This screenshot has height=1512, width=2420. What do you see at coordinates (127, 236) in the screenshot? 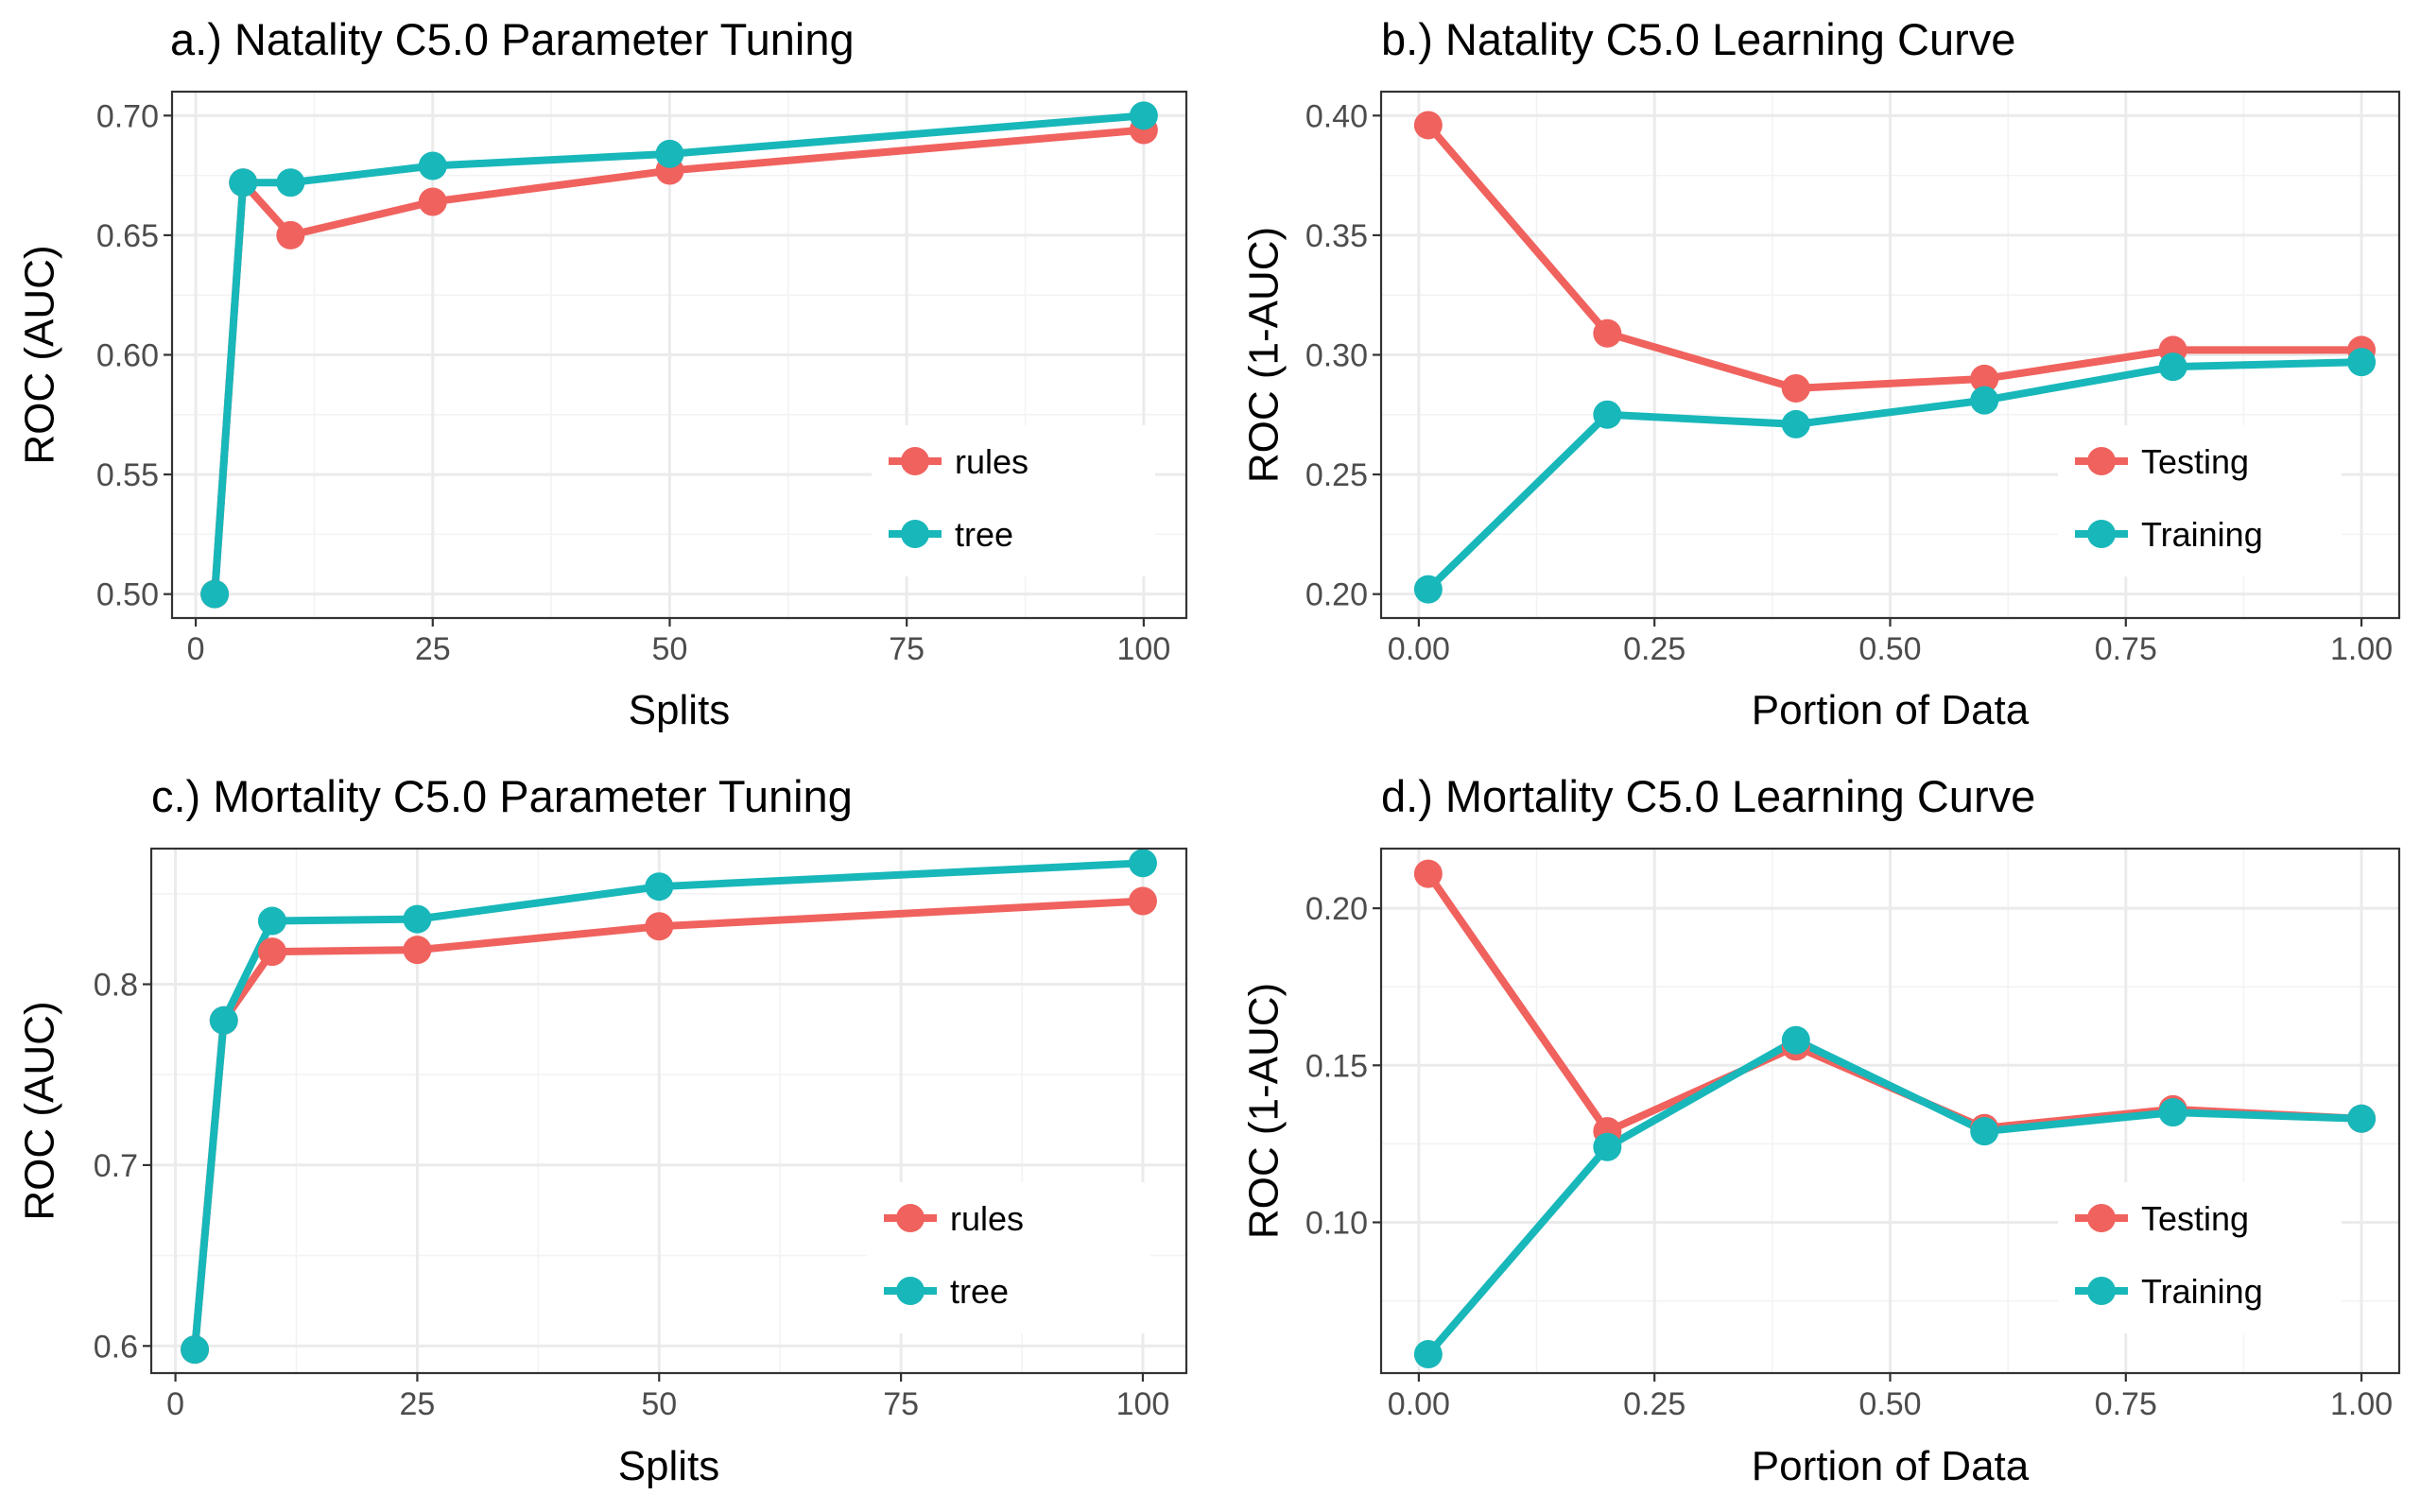
I see `natality-tuning-y-tick-label: 0.65` at bounding box center [127, 236].